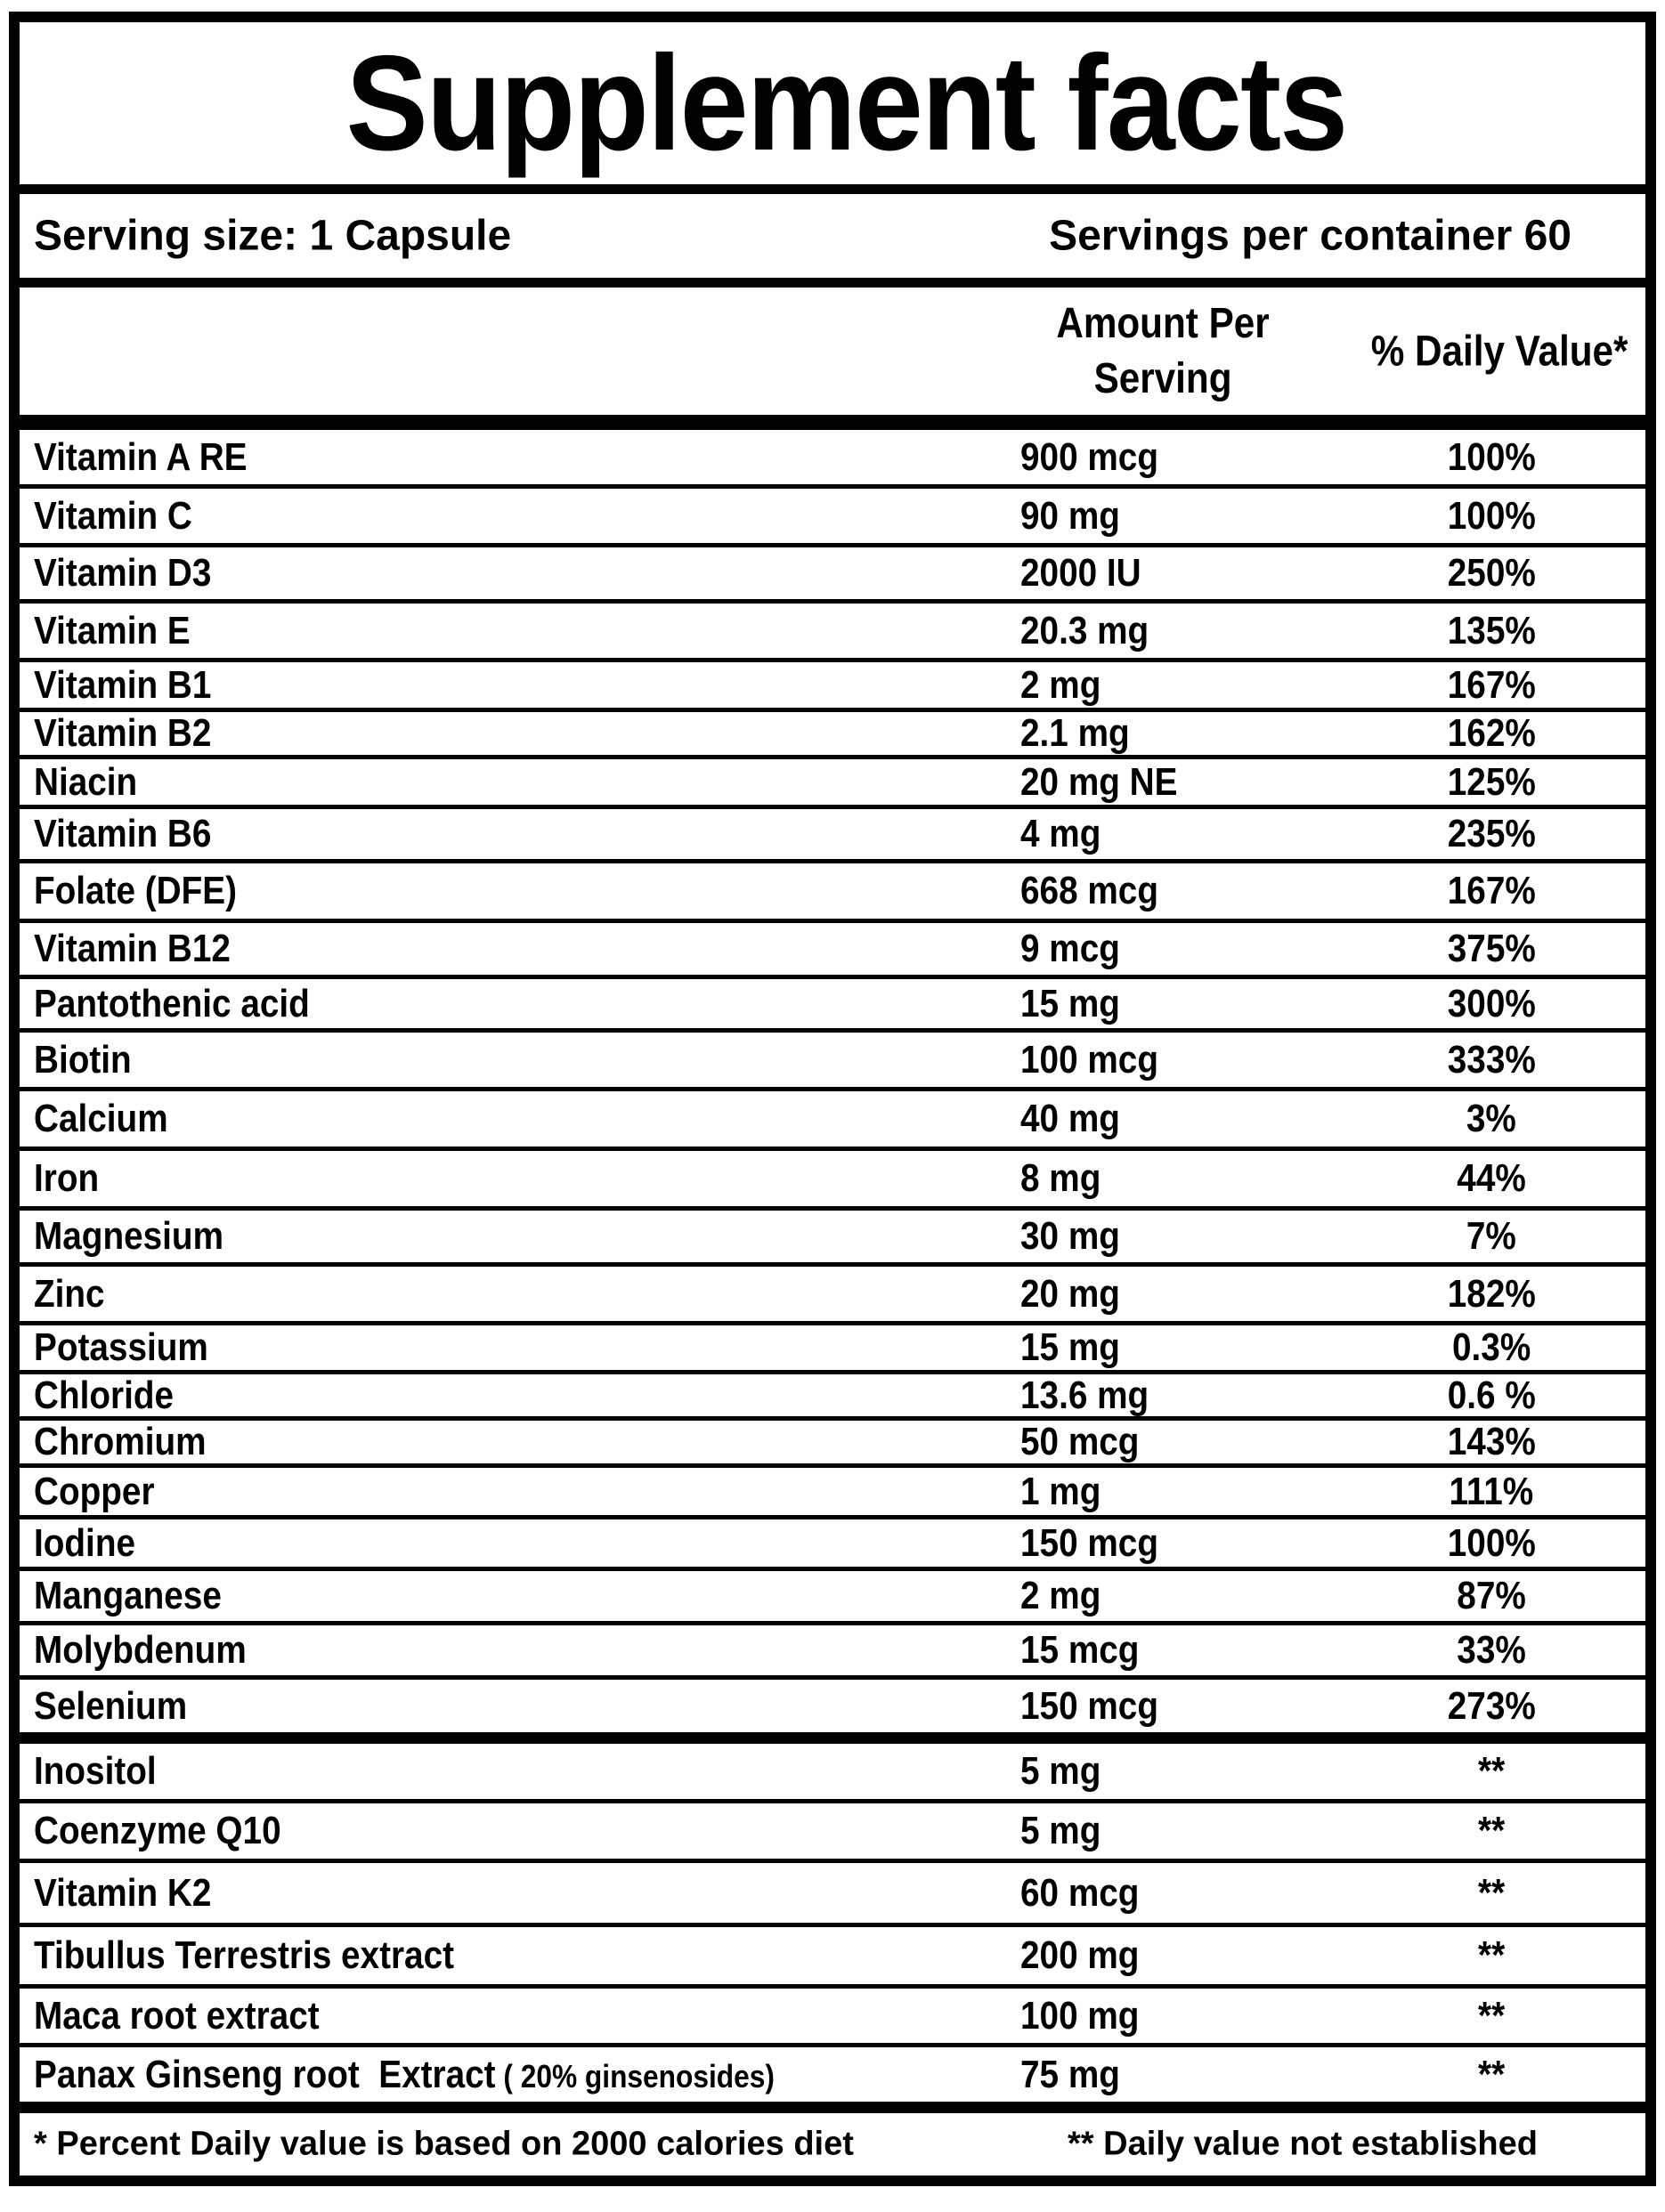  I want to click on nutrient-amount: 13.6 mg, so click(1084, 1395).